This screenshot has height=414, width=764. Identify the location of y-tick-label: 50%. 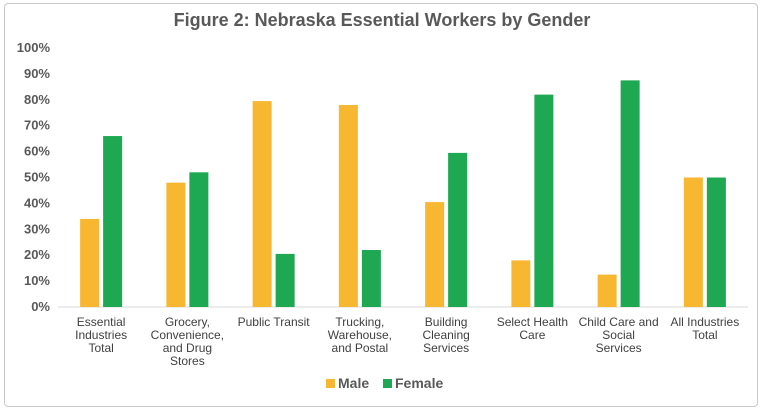
(37, 177).